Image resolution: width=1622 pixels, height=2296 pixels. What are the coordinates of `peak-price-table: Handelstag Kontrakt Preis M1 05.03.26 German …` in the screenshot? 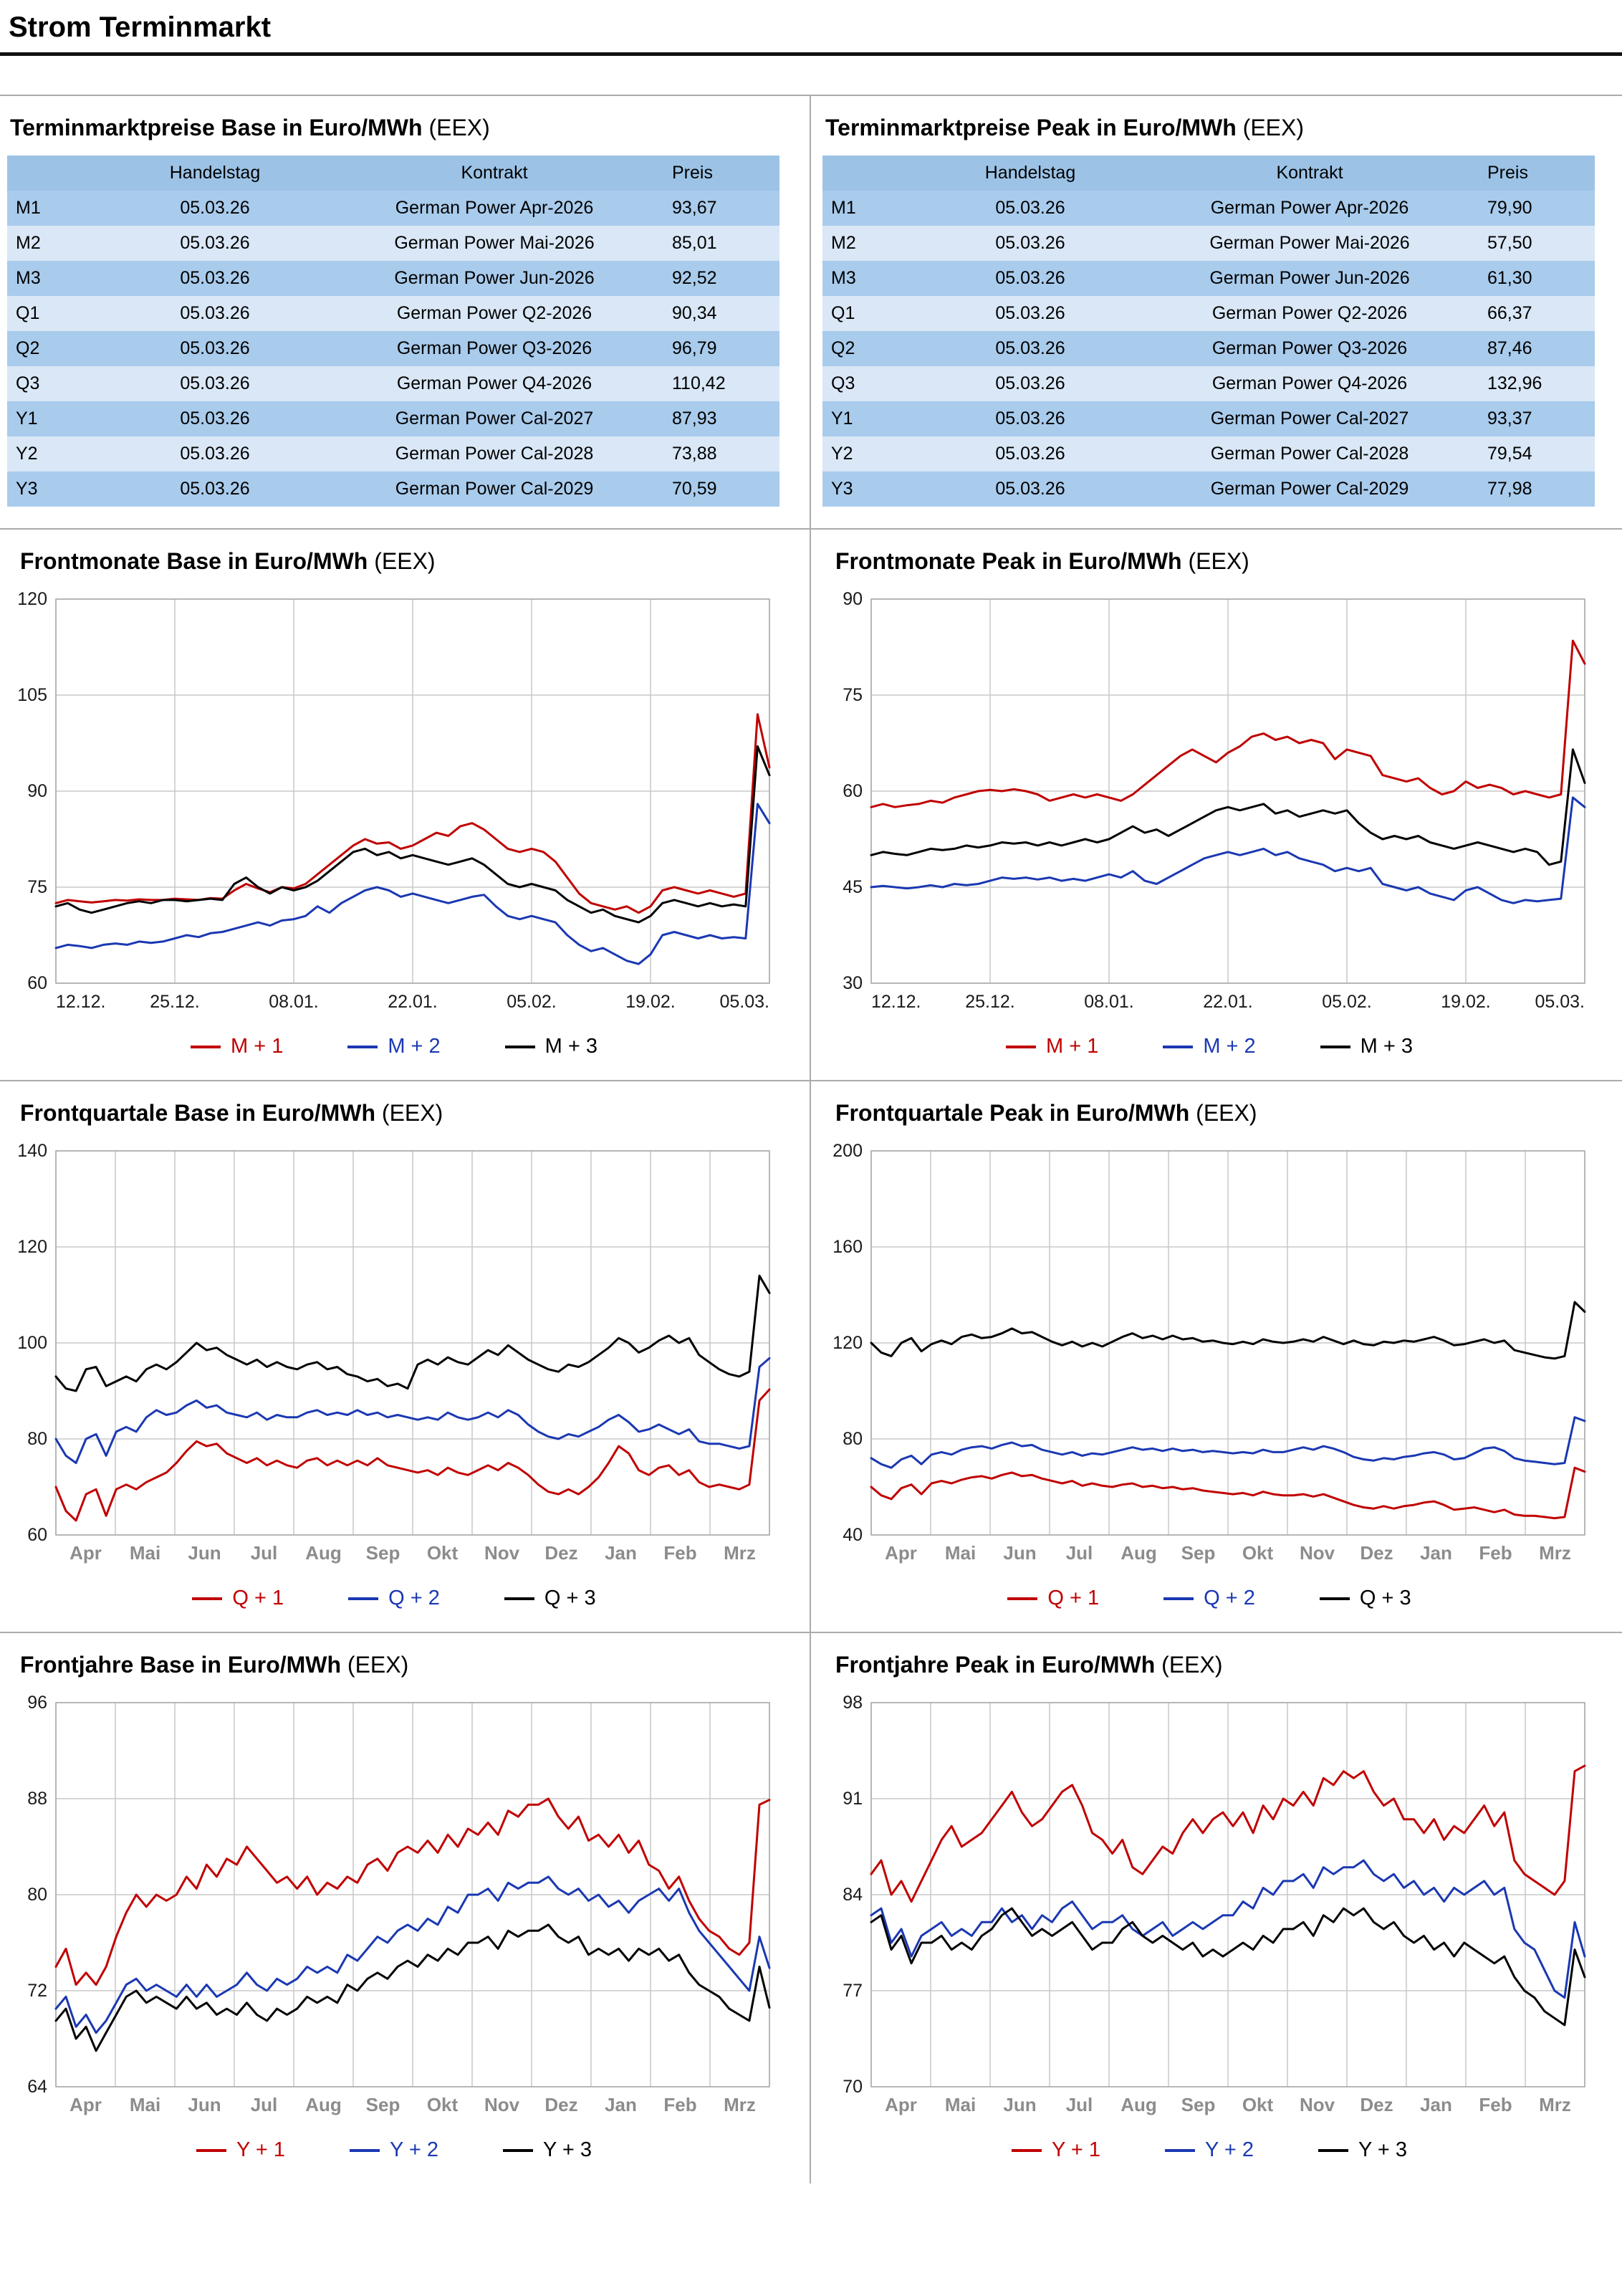 It's located at (1208, 331).